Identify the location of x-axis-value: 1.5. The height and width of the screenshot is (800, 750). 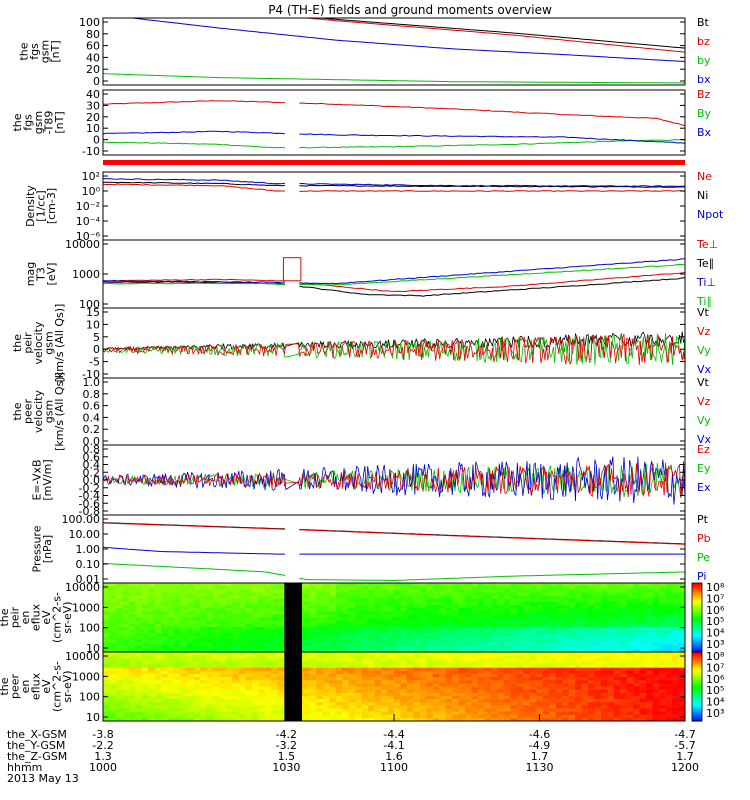
(287, 756).